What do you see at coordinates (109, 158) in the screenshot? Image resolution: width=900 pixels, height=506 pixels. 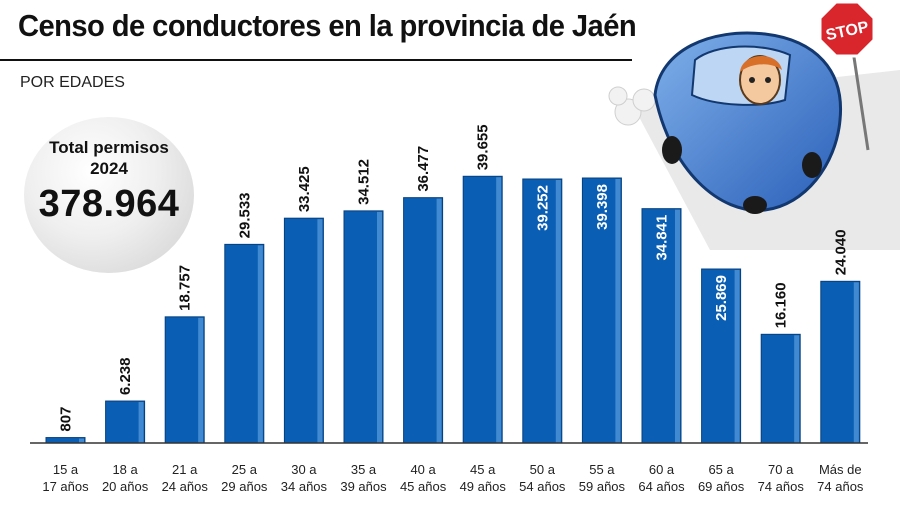 I see `total-label: Total permisos 2024` at bounding box center [109, 158].